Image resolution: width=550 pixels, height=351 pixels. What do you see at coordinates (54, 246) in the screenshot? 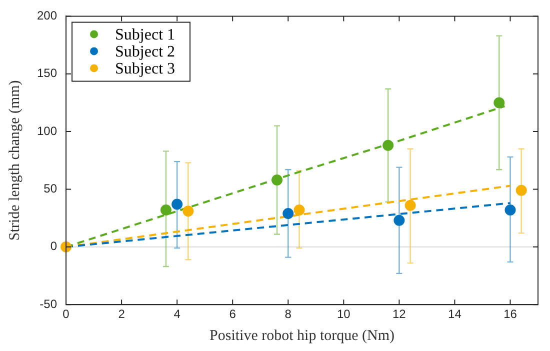
I see `y-tick-label: 0` at bounding box center [54, 246].